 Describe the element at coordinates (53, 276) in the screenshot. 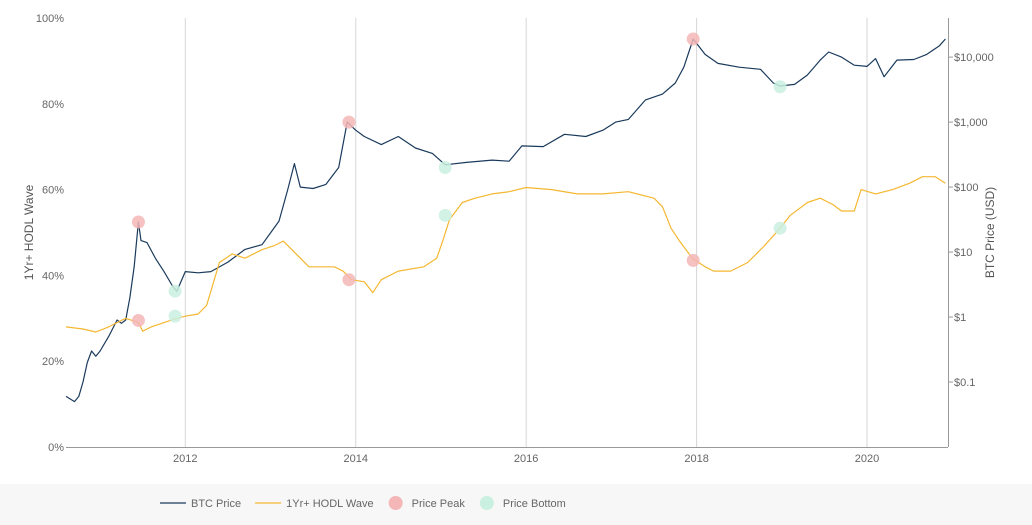

I see `y-left-tick-label: 40%` at that location.